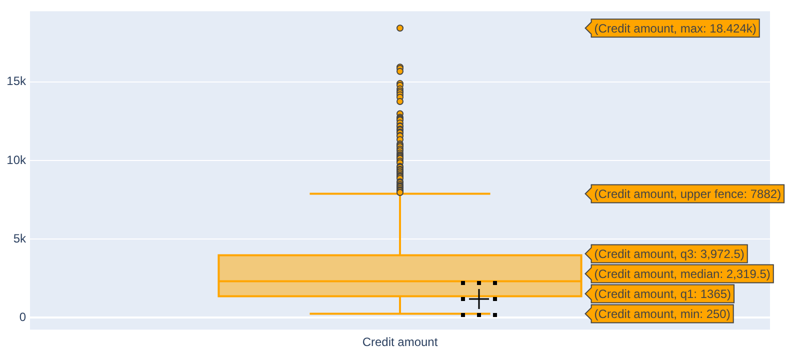 Image resolution: width=800 pixels, height=356 pixels. What do you see at coordinates (669, 254) in the screenshot?
I see `annotation: (Credit amount, q3: 3,972.5)` at bounding box center [669, 254].